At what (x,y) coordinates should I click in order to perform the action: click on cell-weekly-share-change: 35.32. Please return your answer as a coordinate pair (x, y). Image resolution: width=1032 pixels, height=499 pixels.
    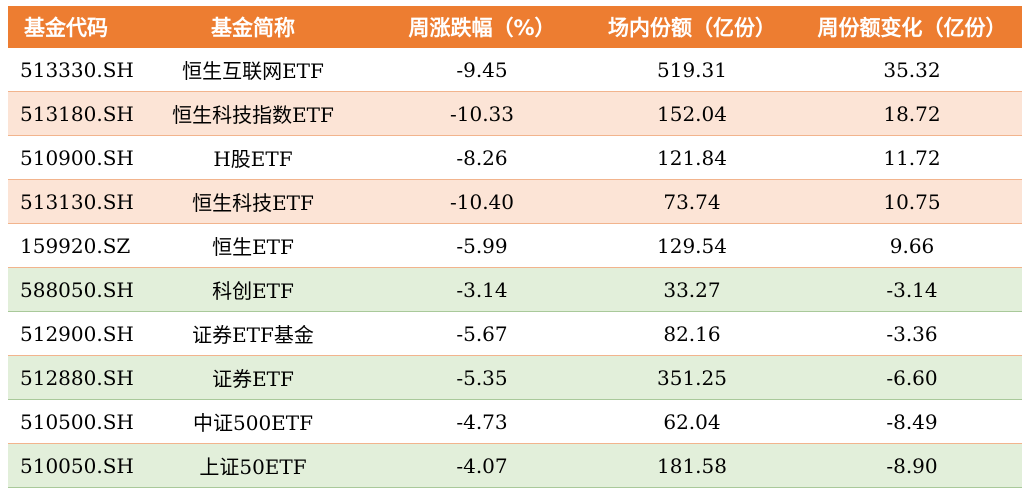
    Looking at the image, I should click on (912, 70).